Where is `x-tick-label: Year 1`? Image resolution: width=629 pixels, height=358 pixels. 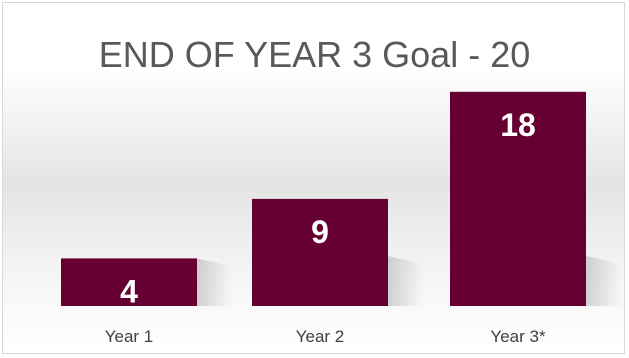 x-tick-label: Year 1 is located at coordinates (129, 336).